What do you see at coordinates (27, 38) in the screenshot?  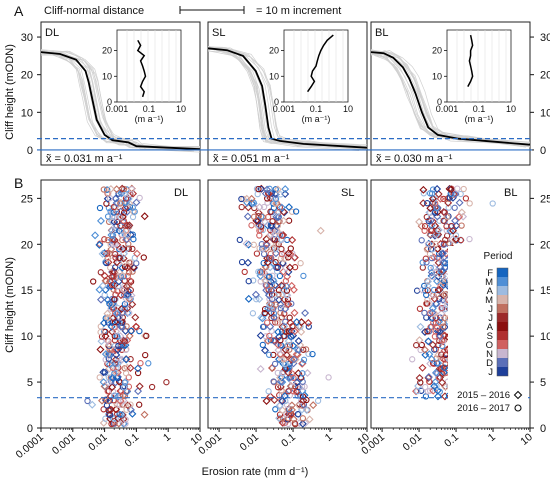 I see `panel-a-ytick-label-left: 30` at bounding box center [27, 38].